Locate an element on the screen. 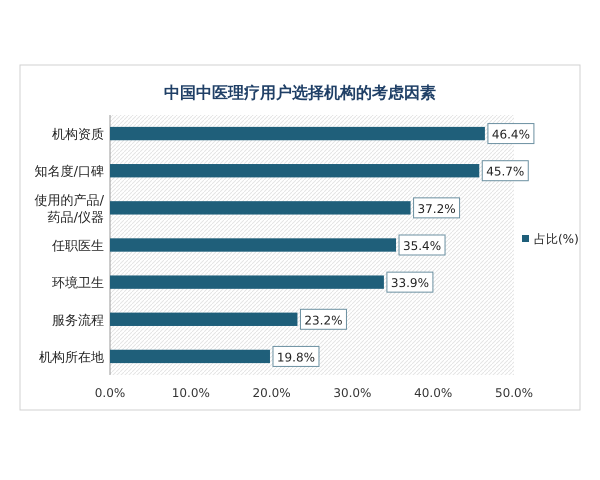 The image size is (600, 480). x-tick-label: 20.0% is located at coordinates (271, 393).